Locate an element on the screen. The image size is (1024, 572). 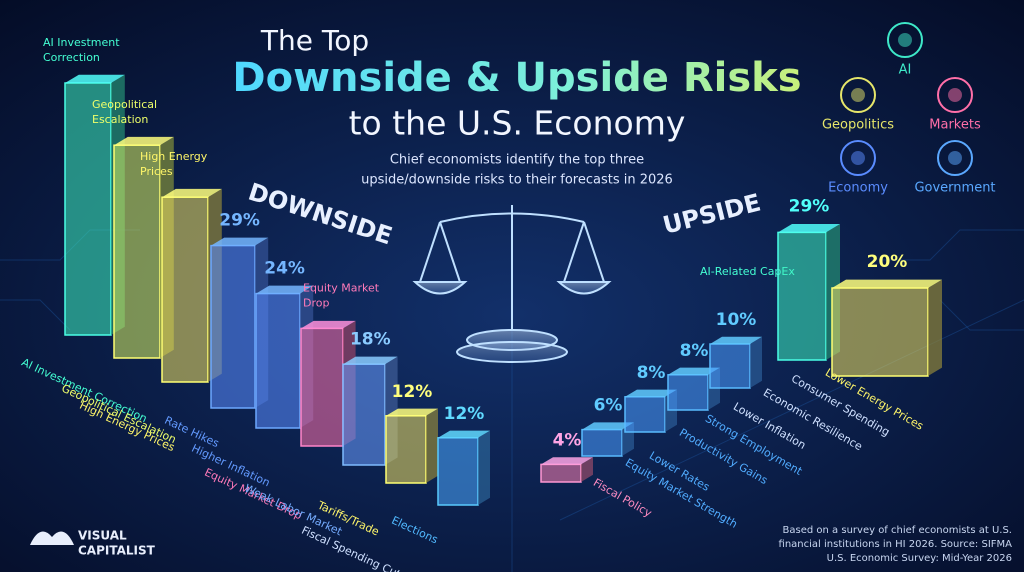
title-line: The Top is located at coordinates (314, 40).